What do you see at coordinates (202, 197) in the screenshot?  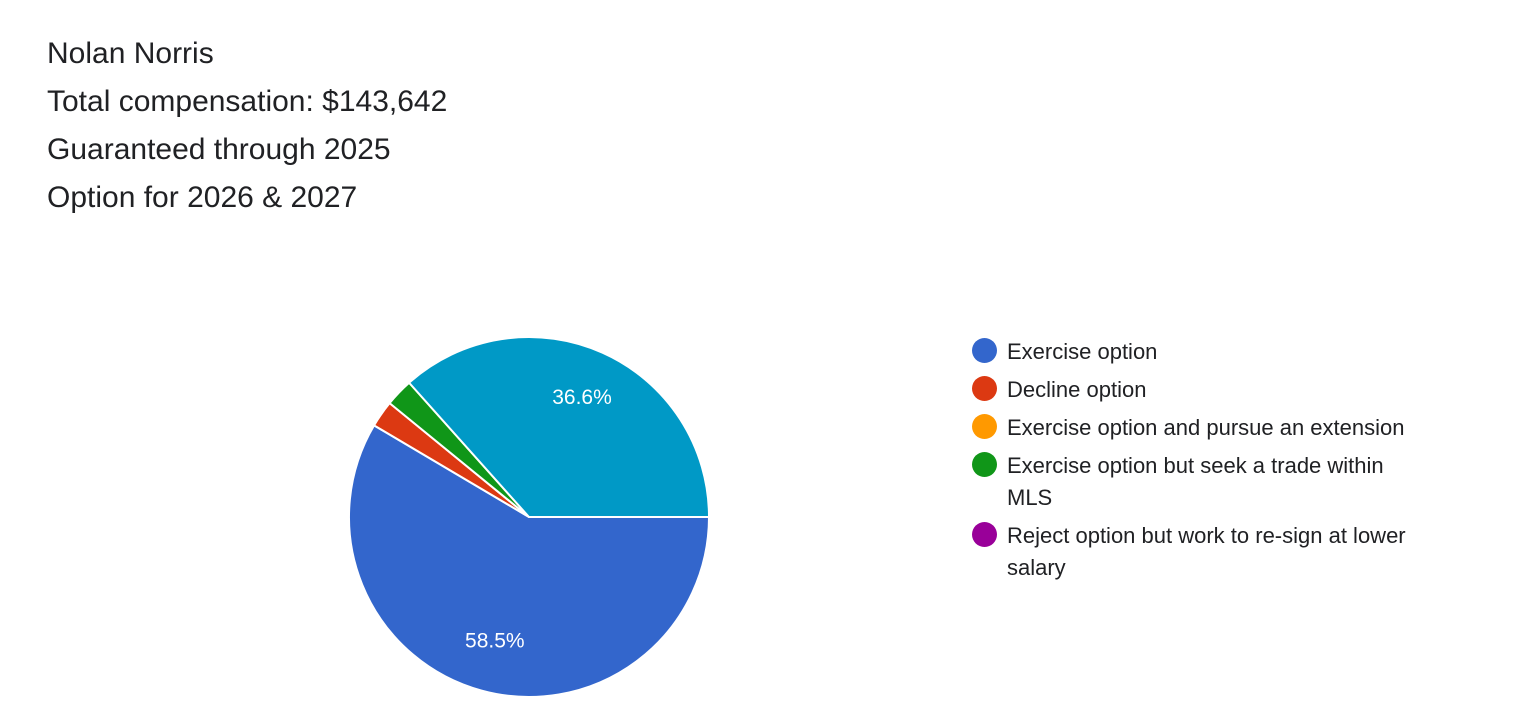 I see `option-info: Option for 2026 & 2027` at bounding box center [202, 197].